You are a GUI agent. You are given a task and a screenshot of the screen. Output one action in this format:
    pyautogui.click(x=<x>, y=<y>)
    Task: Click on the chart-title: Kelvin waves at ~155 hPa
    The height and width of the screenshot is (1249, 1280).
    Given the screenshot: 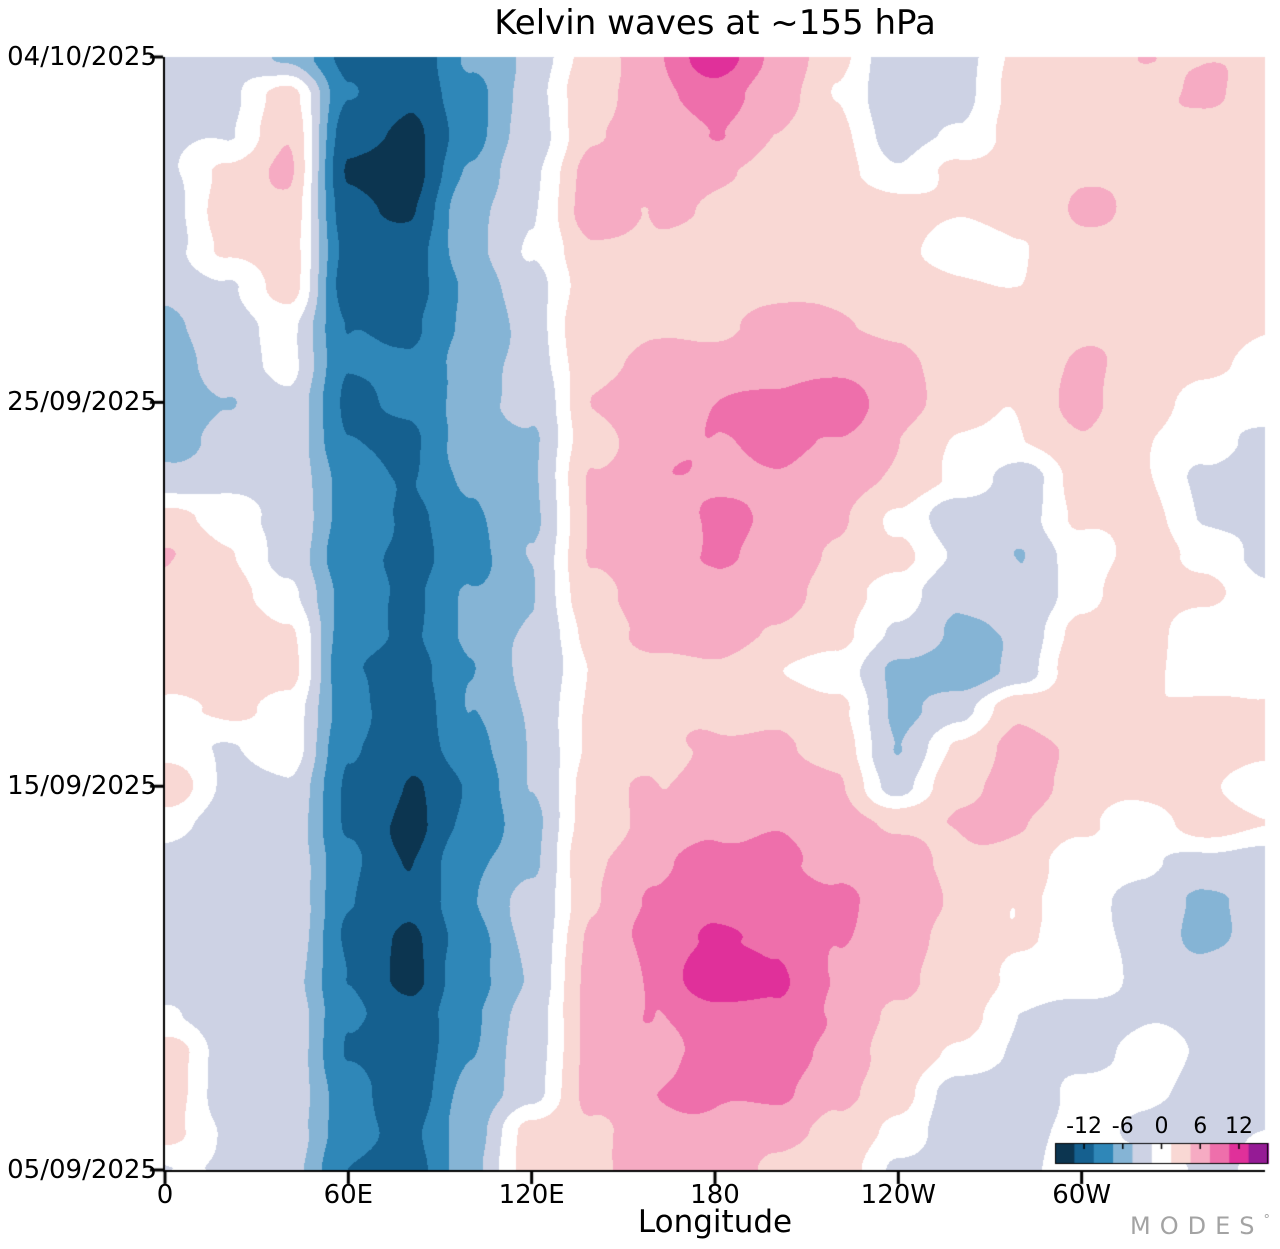 What is the action you would take?
    pyautogui.click(x=715, y=23)
    